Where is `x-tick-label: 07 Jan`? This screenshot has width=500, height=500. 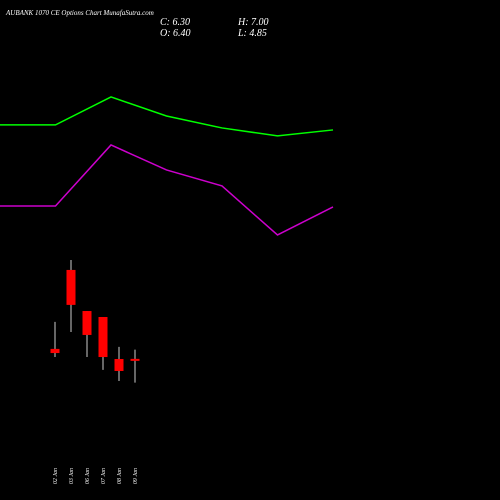
x-tick-label: 07 Jan is located at coordinates (104, 476).